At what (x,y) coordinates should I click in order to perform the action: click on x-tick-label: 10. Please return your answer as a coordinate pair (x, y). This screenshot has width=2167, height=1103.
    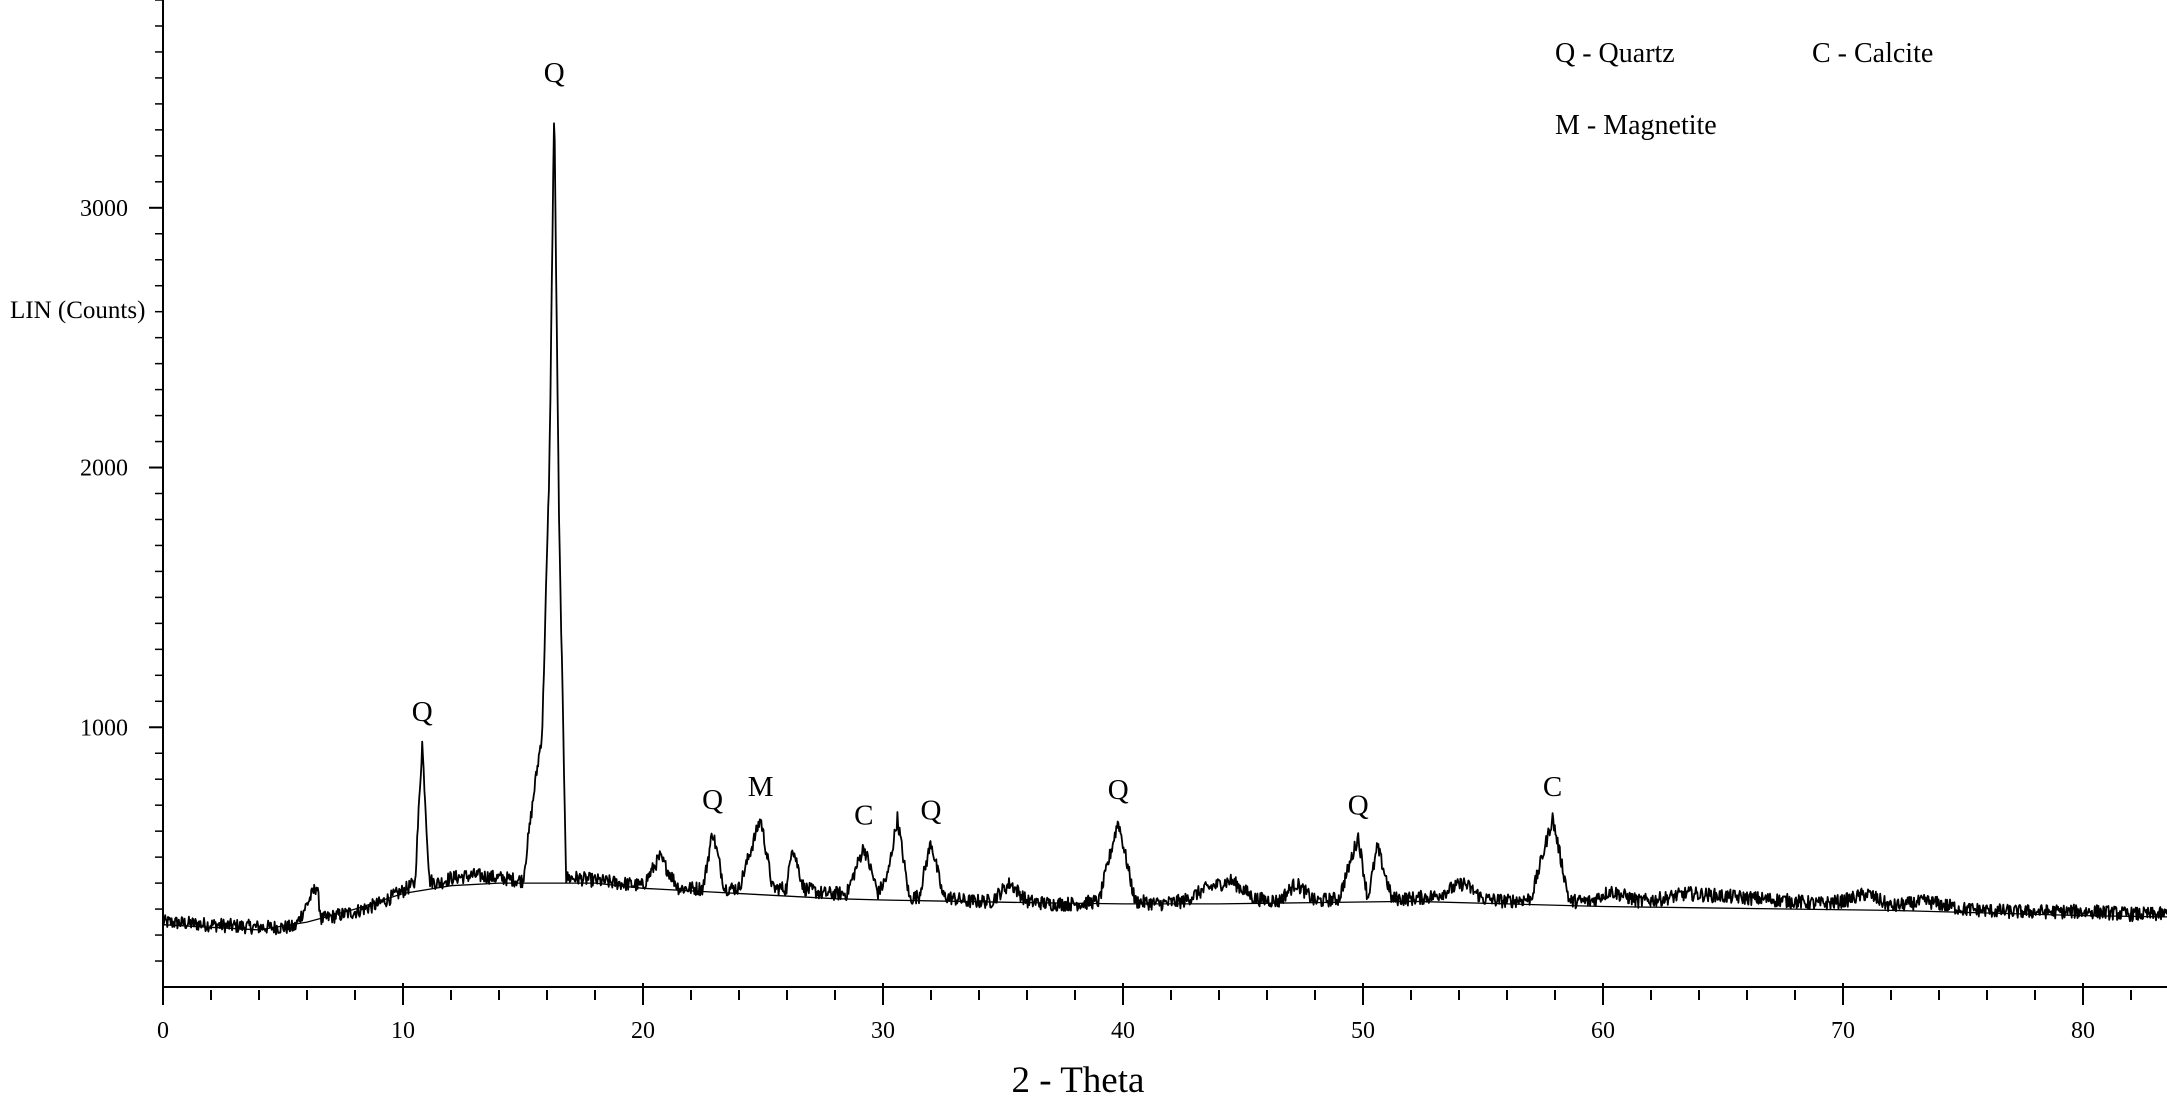
    Looking at the image, I should click on (403, 1031).